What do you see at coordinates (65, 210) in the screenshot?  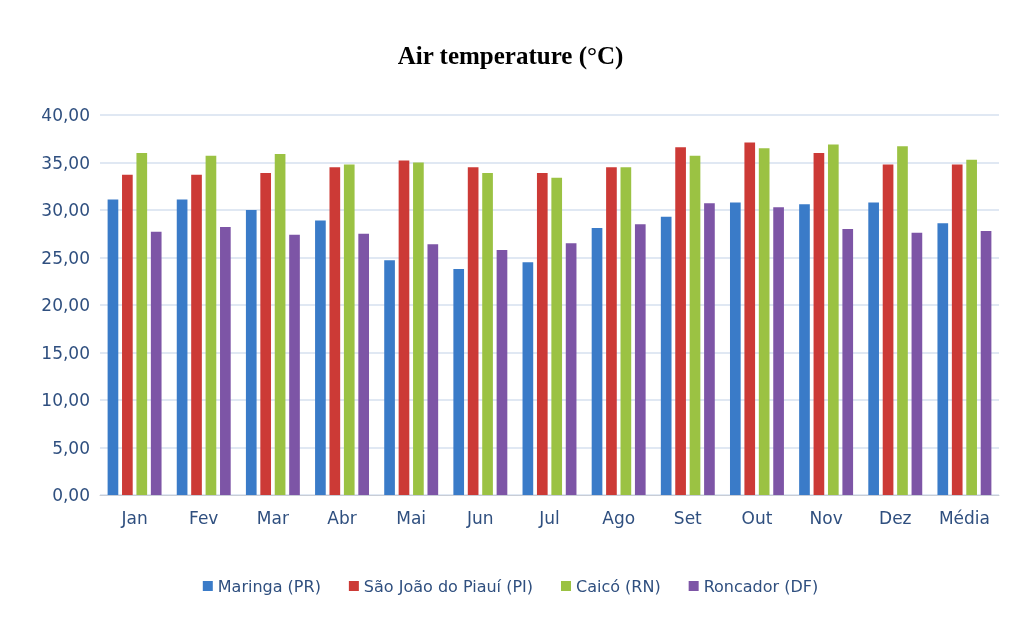 I see `y-tick-label: 30,00` at bounding box center [65, 210].